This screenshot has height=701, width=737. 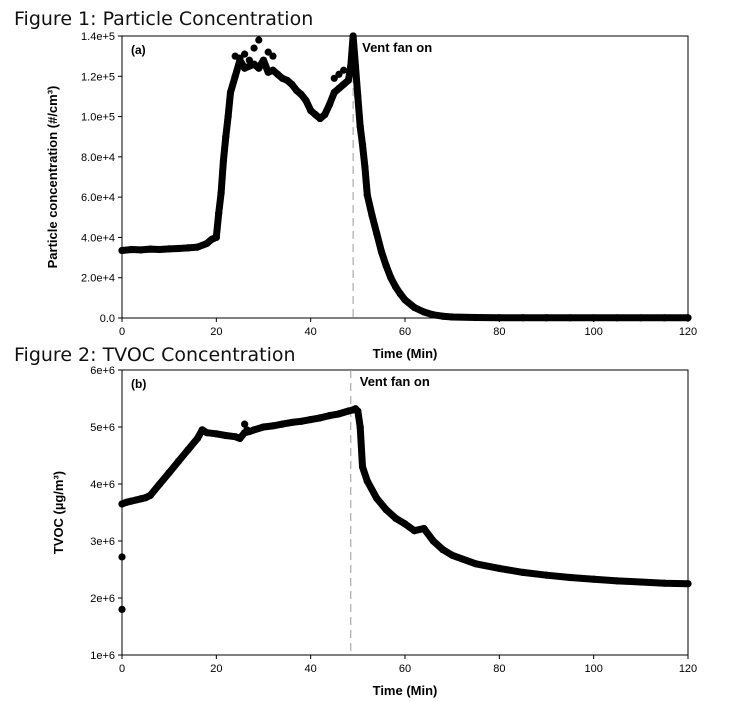 What do you see at coordinates (98, 198) in the screenshot?
I see `y-tick-label: 6.0e+4` at bounding box center [98, 198].